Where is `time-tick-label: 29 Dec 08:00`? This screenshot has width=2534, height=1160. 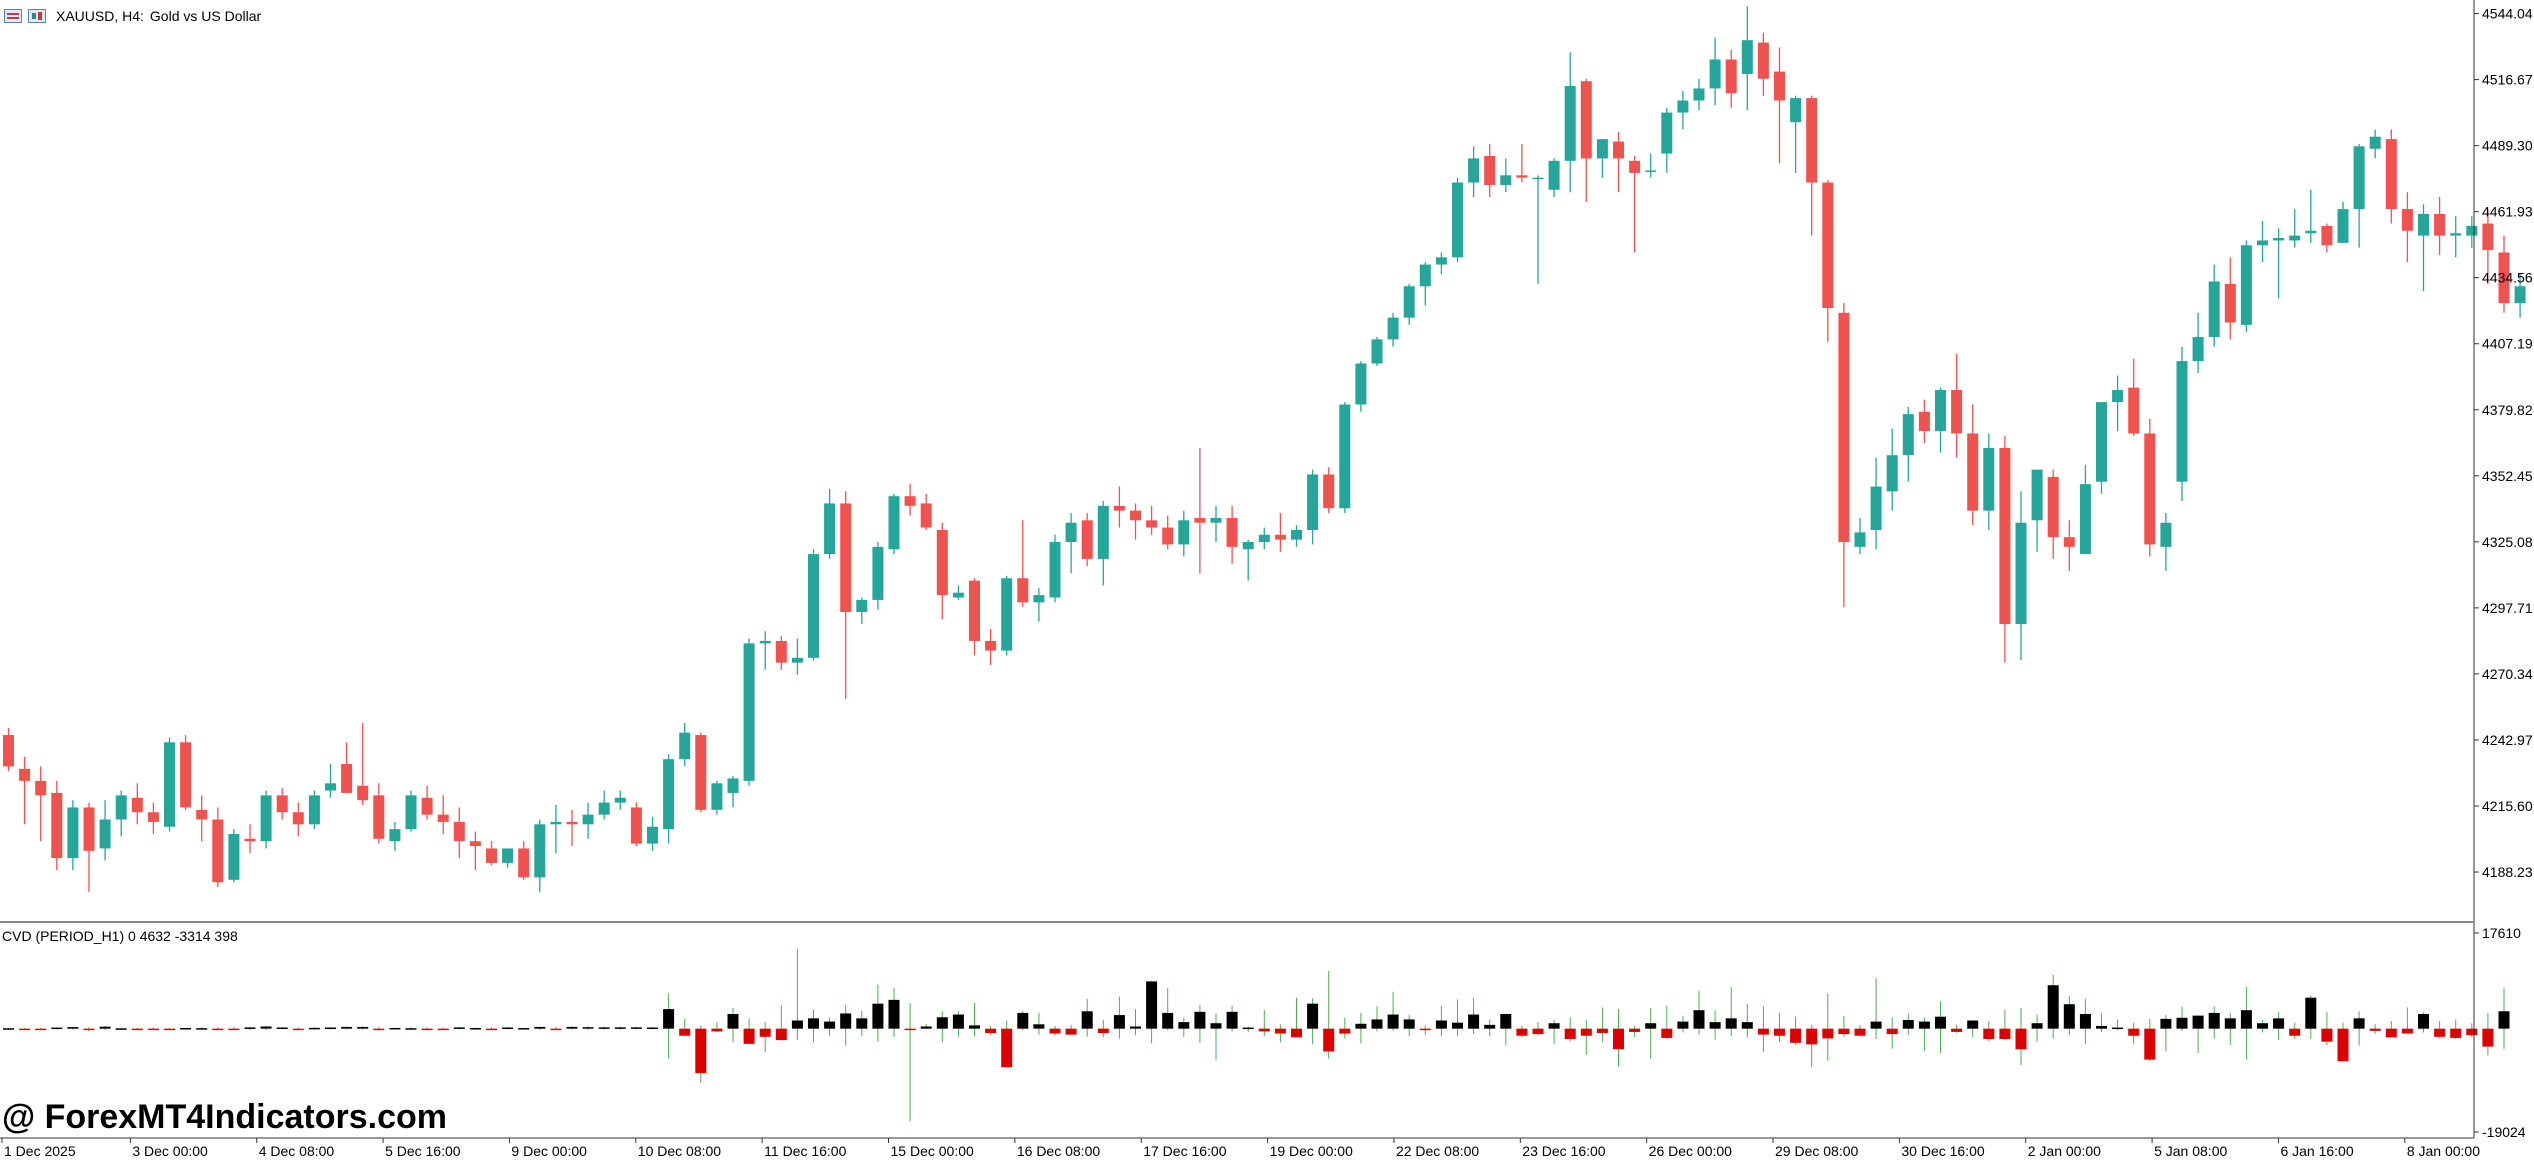
time-tick-label: 29 Dec 08:00 is located at coordinates (1816, 1151).